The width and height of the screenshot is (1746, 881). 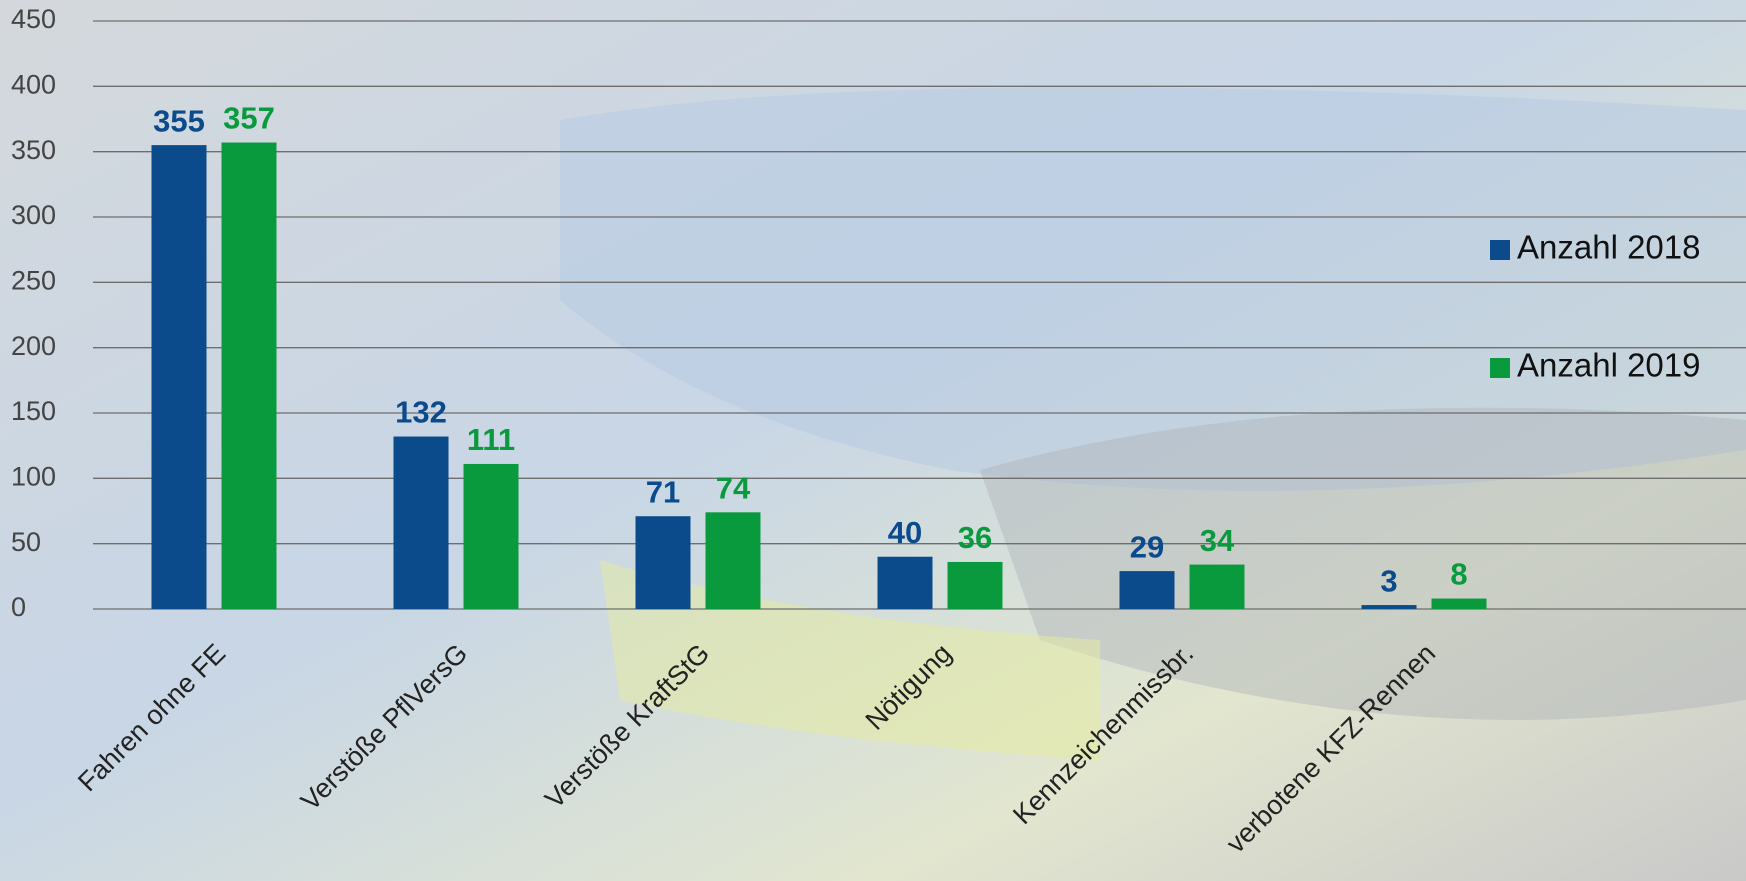 What do you see at coordinates (33, 411) in the screenshot?
I see `y-tick-label: 150` at bounding box center [33, 411].